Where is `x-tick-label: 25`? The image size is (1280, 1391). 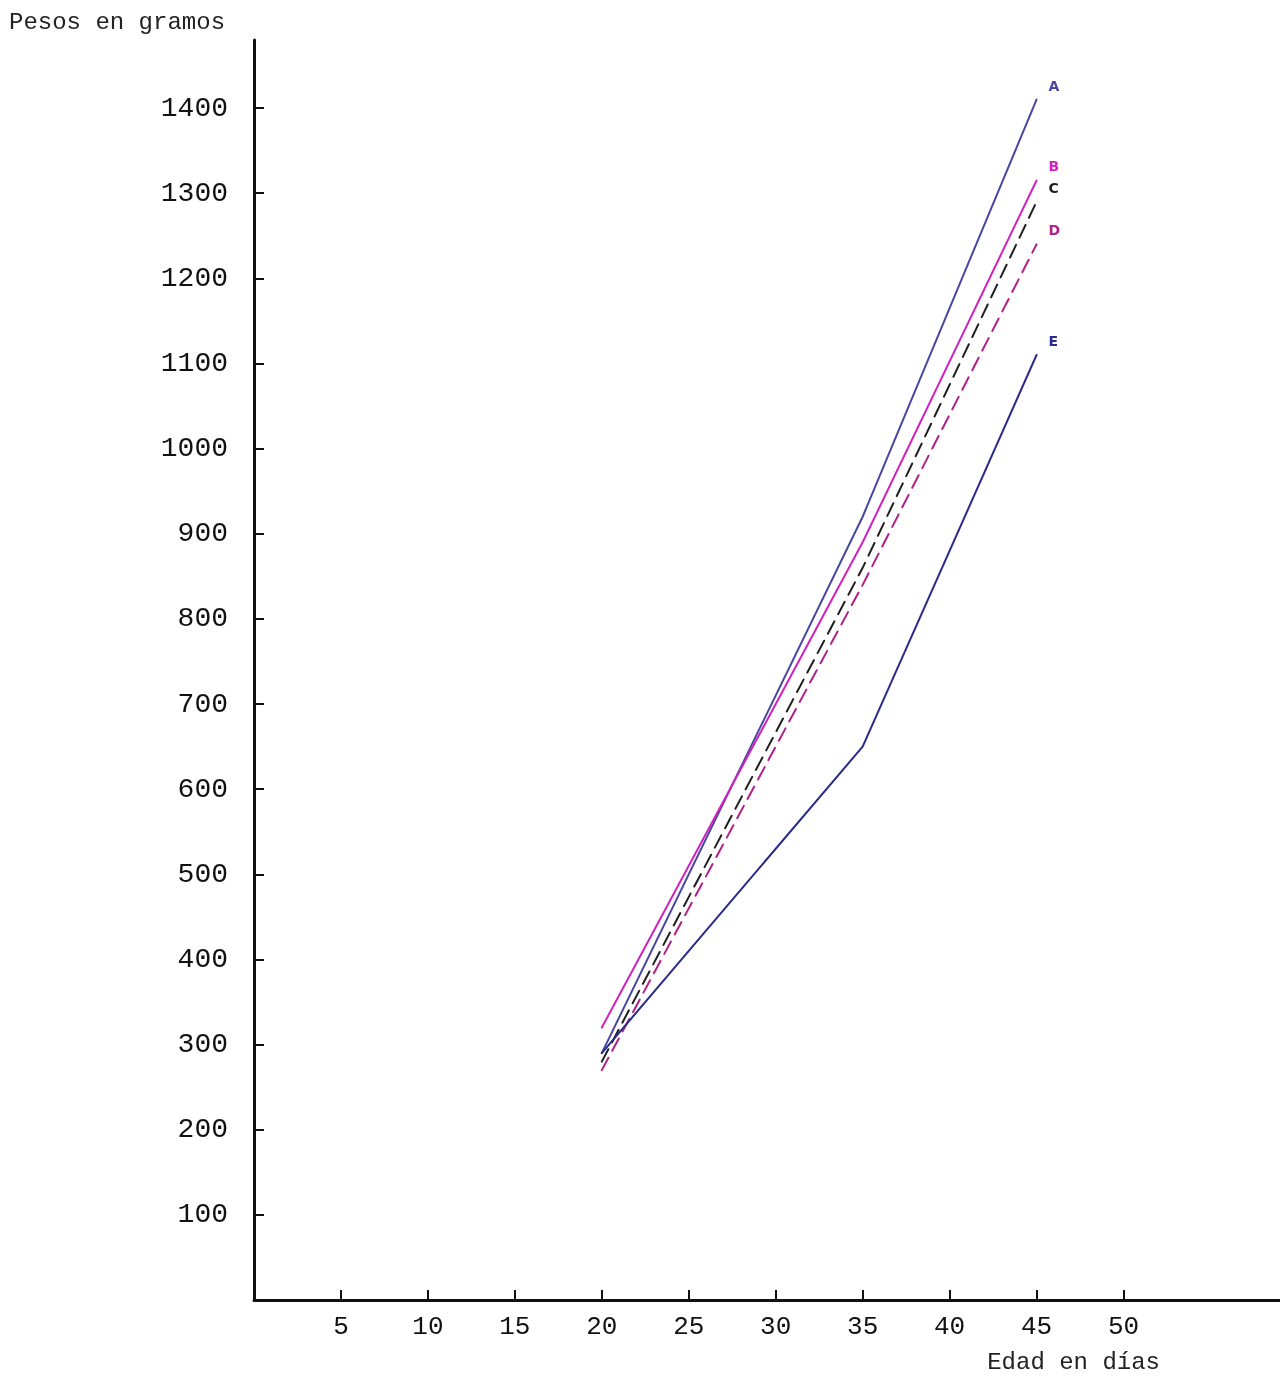
x-tick-label: 25 is located at coordinates (689, 1327).